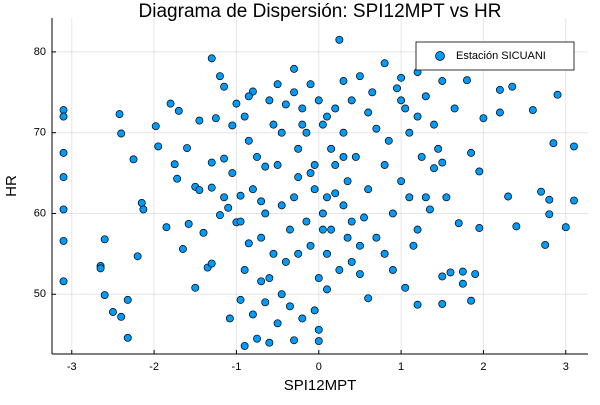  What do you see at coordinates (40, 133) in the screenshot?
I see `y-tick-label: 70` at bounding box center [40, 133].